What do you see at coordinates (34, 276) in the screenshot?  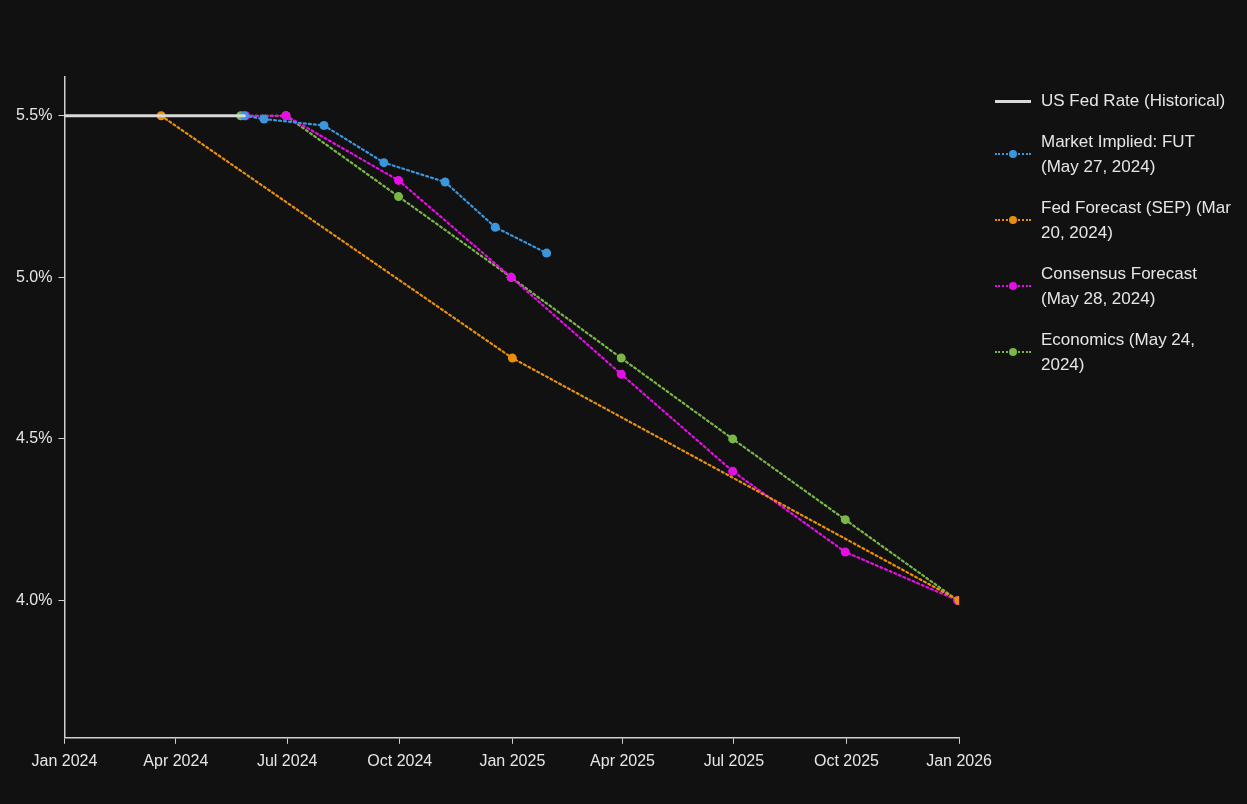 I see `y-tick-label: 5.0%` at bounding box center [34, 276].